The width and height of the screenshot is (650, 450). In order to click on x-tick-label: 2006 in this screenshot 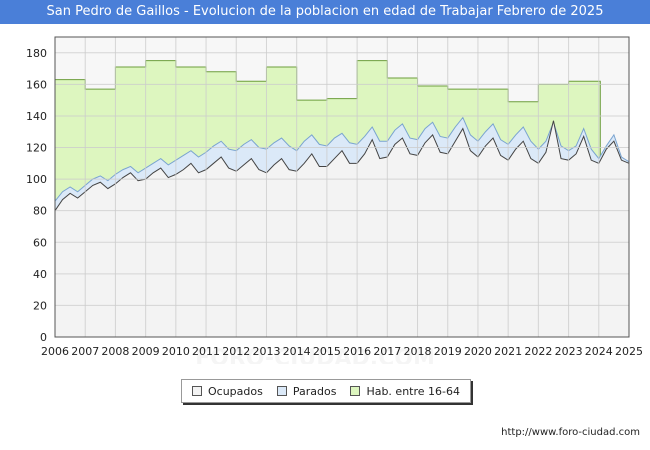, I will do `click(55, 351)`.